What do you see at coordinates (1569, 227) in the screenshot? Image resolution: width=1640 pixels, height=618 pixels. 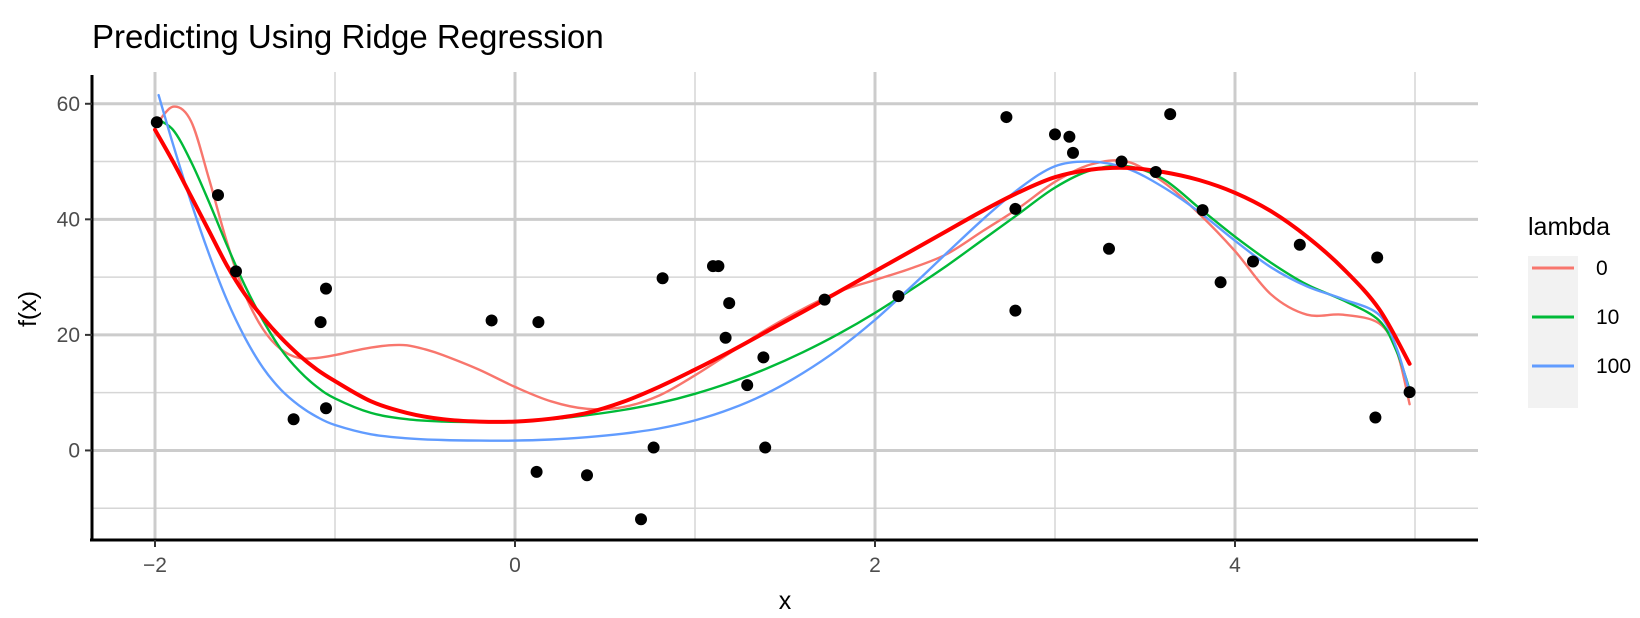 I see `legend-title: lambda` at bounding box center [1569, 227].